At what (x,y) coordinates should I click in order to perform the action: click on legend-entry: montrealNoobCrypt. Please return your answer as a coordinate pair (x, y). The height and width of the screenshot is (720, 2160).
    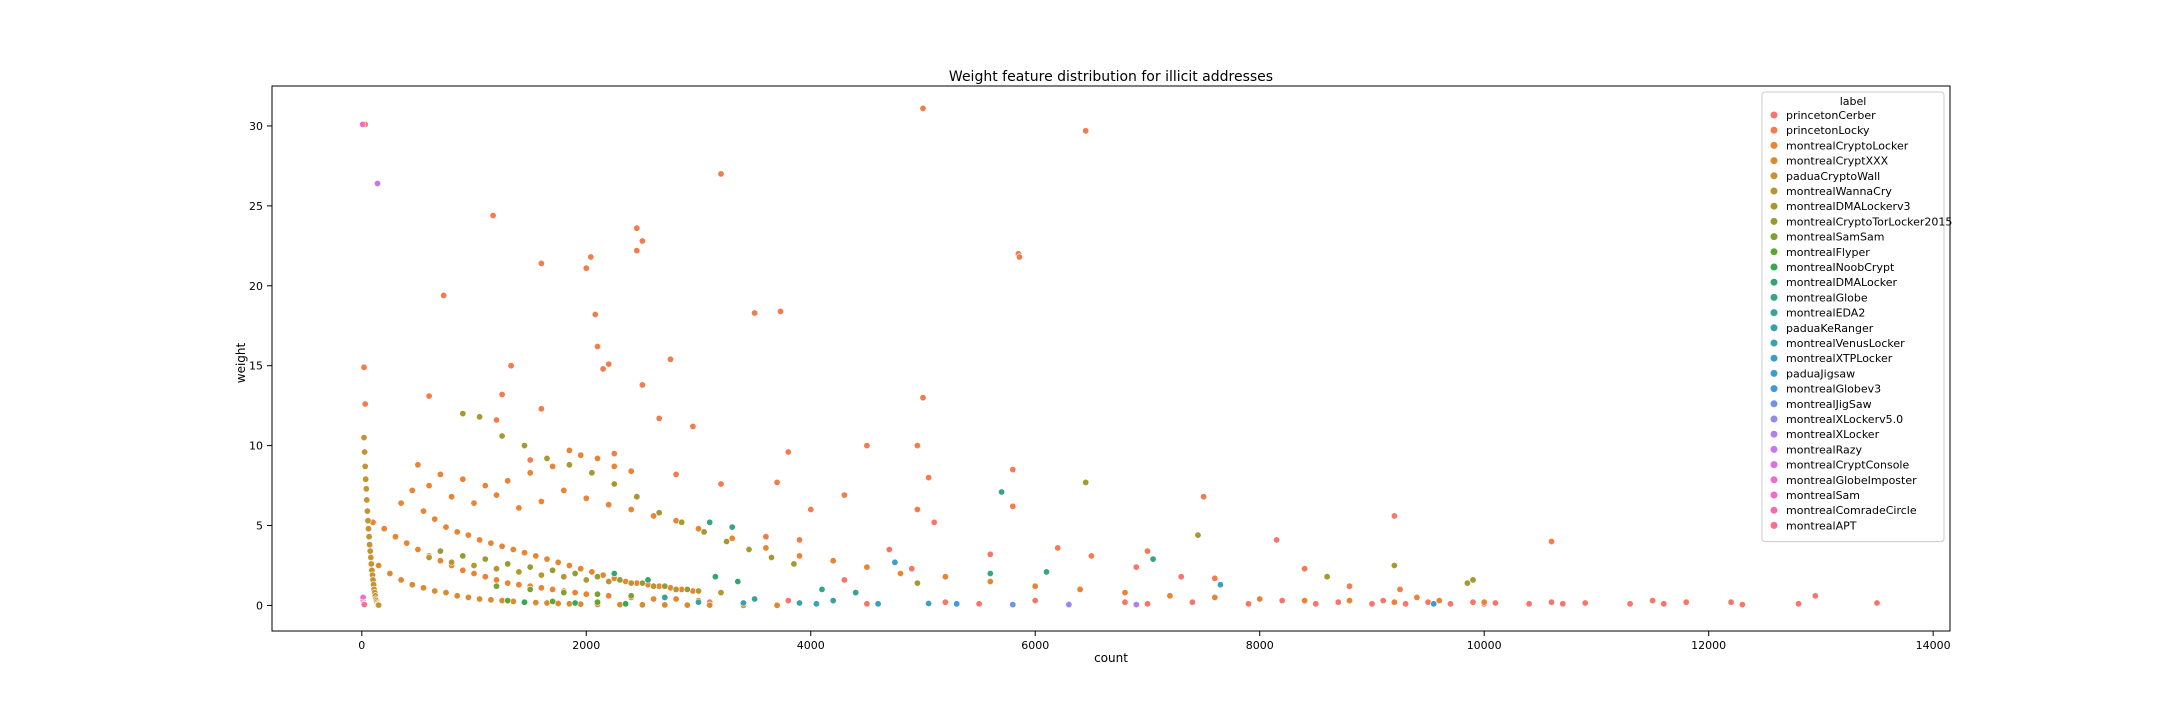
    Looking at the image, I should click on (1840, 267).